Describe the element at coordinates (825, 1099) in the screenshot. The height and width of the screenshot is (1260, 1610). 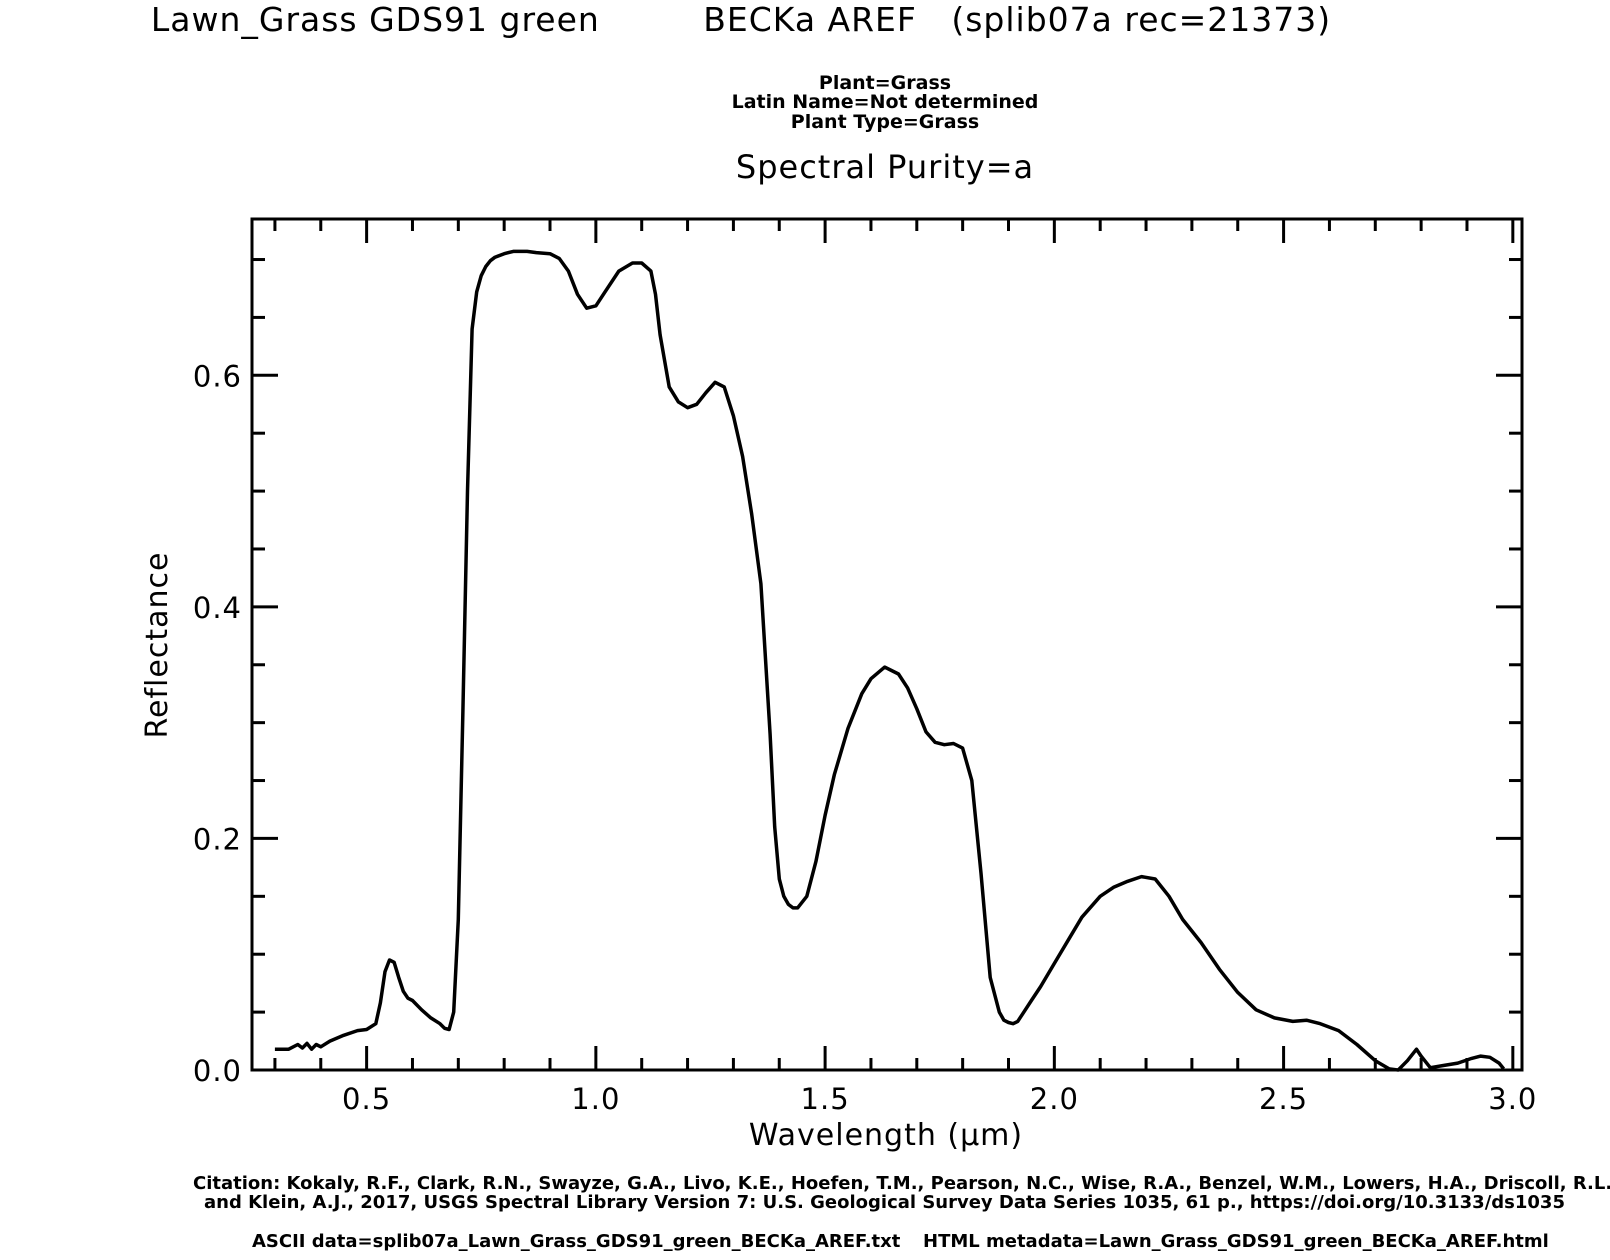
I see `x-tick-label: 1.5` at that location.